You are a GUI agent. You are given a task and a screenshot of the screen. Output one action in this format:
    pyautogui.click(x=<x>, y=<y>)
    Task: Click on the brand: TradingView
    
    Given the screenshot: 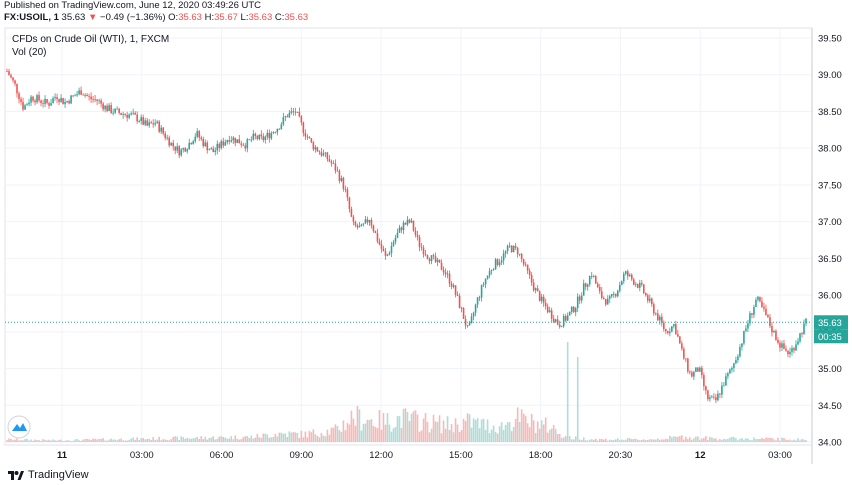 What is the action you would take?
    pyautogui.click(x=48, y=475)
    